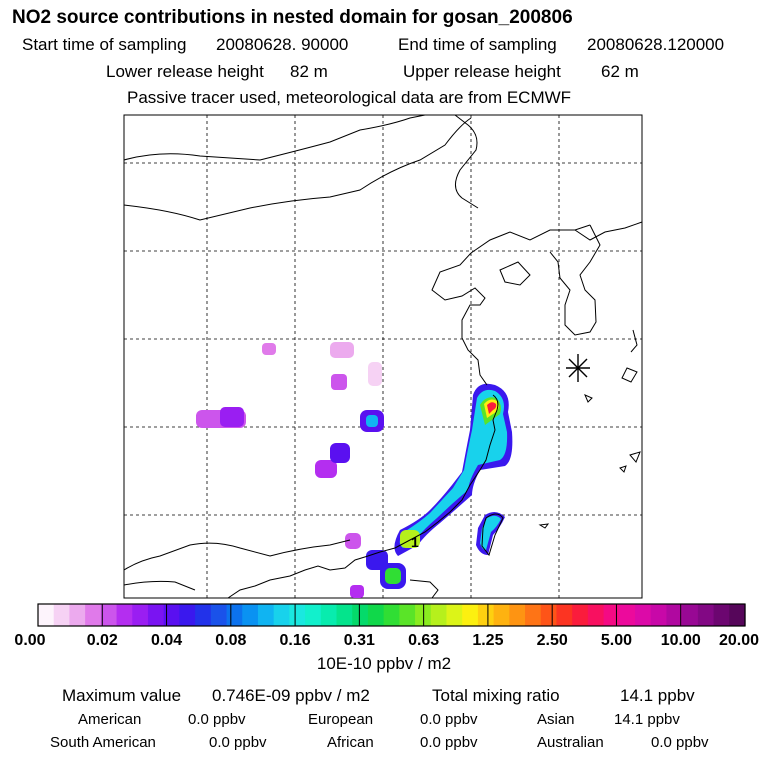 The width and height of the screenshot is (768, 768). What do you see at coordinates (384, 663) in the screenshot?
I see `colorbar-unit: 10E-10 ppbv / m2` at bounding box center [384, 663].